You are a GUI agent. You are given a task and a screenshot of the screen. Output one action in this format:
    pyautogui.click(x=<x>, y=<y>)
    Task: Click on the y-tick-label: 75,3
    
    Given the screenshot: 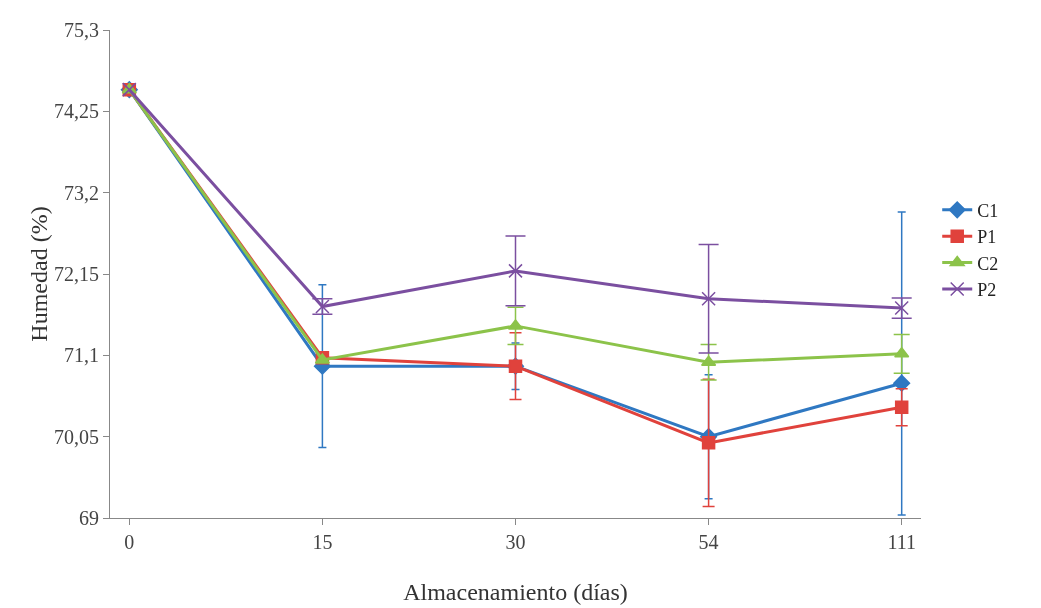 What is the action you would take?
    pyautogui.click(x=81, y=30)
    